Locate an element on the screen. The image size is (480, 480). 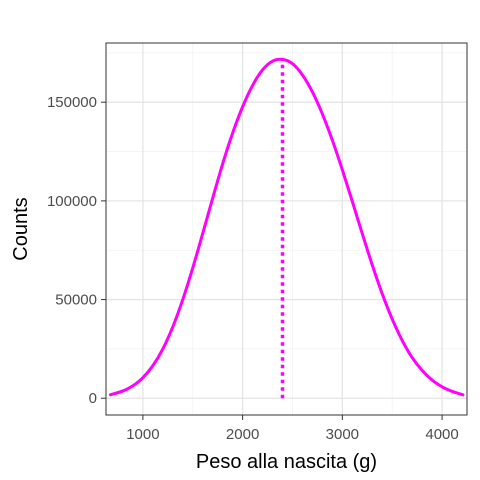
y-tick-label: 0 is located at coordinates (93, 398).